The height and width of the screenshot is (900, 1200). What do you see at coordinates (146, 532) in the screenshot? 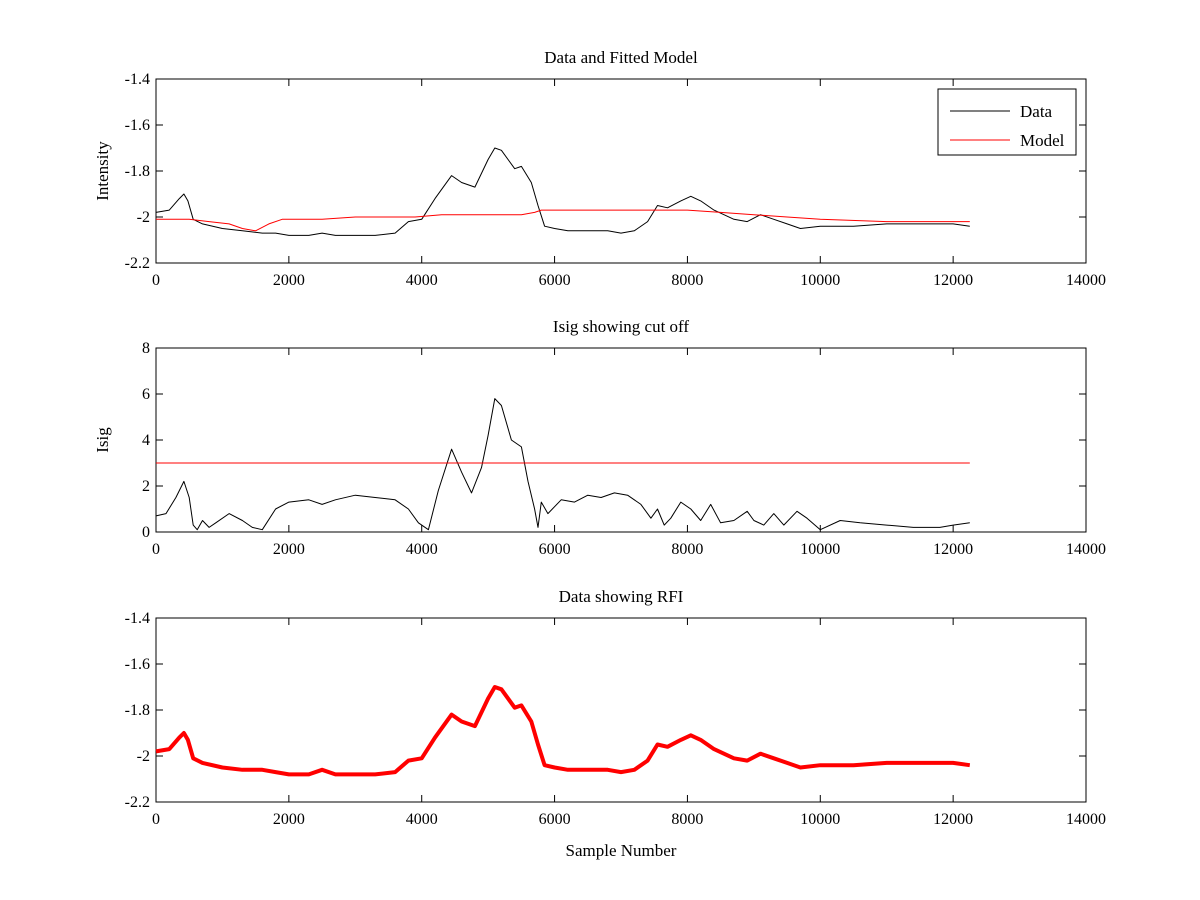
I see `y-tick-label: 0` at bounding box center [146, 532].